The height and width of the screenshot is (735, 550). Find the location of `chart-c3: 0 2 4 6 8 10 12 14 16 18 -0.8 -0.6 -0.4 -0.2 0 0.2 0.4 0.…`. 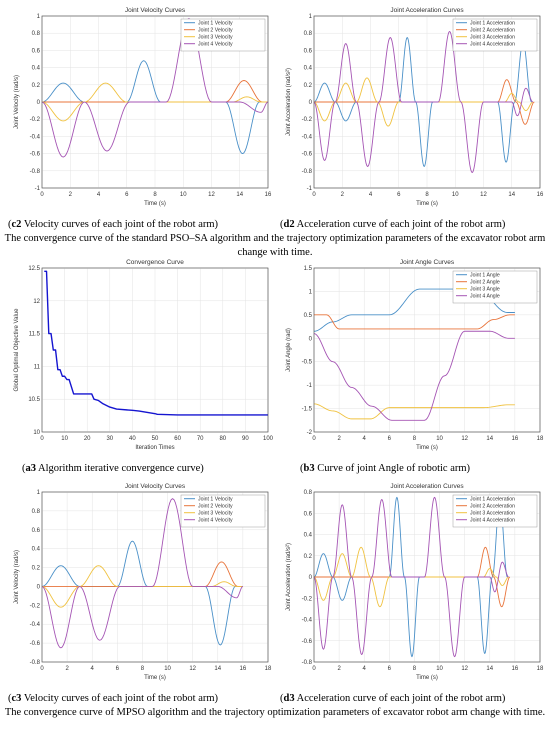

chart-c3: 0 2 4 6 8 10 12 14 16 18 -0.8 -0.6 -0.4 -0.2 0 0.2 0.4 0.… is located at coordinates (139, 584).